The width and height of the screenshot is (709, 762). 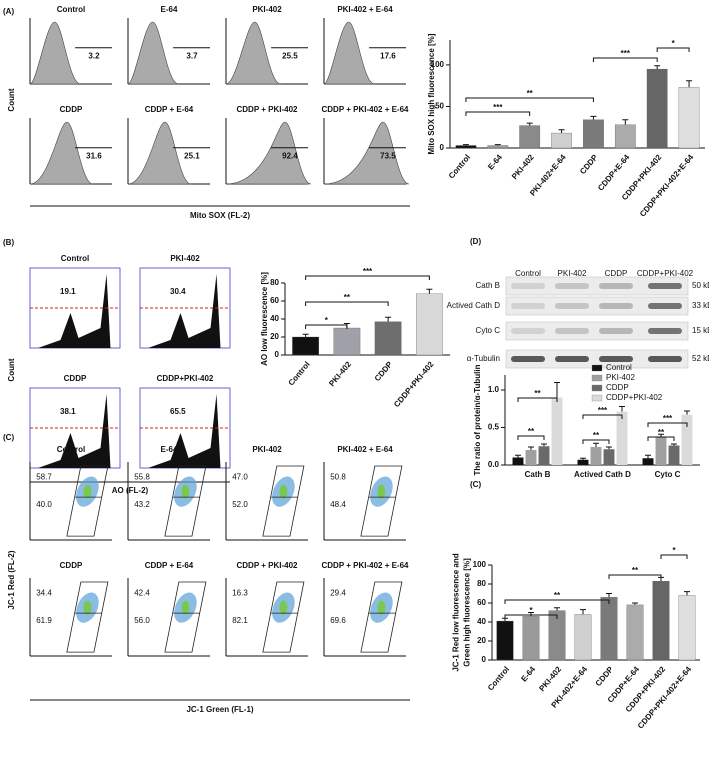 What do you see at coordinates (597, 286) in the screenshot?
I see `blot-strip` at bounding box center [597, 286].